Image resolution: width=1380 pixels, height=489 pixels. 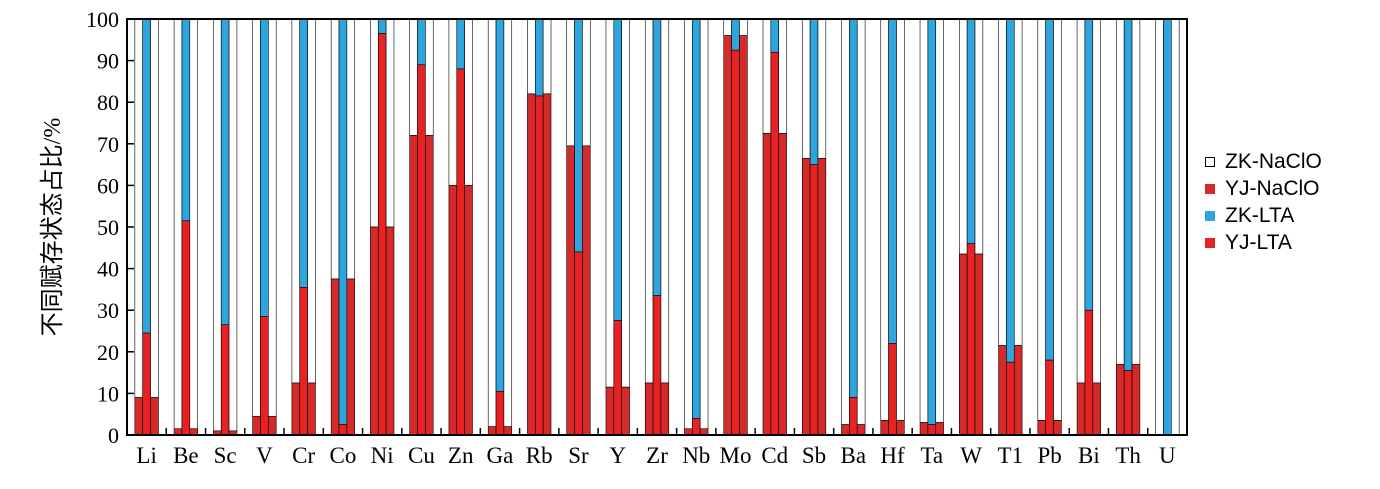 I want to click on x-tick-label-ga: Ga, so click(x=500, y=455).